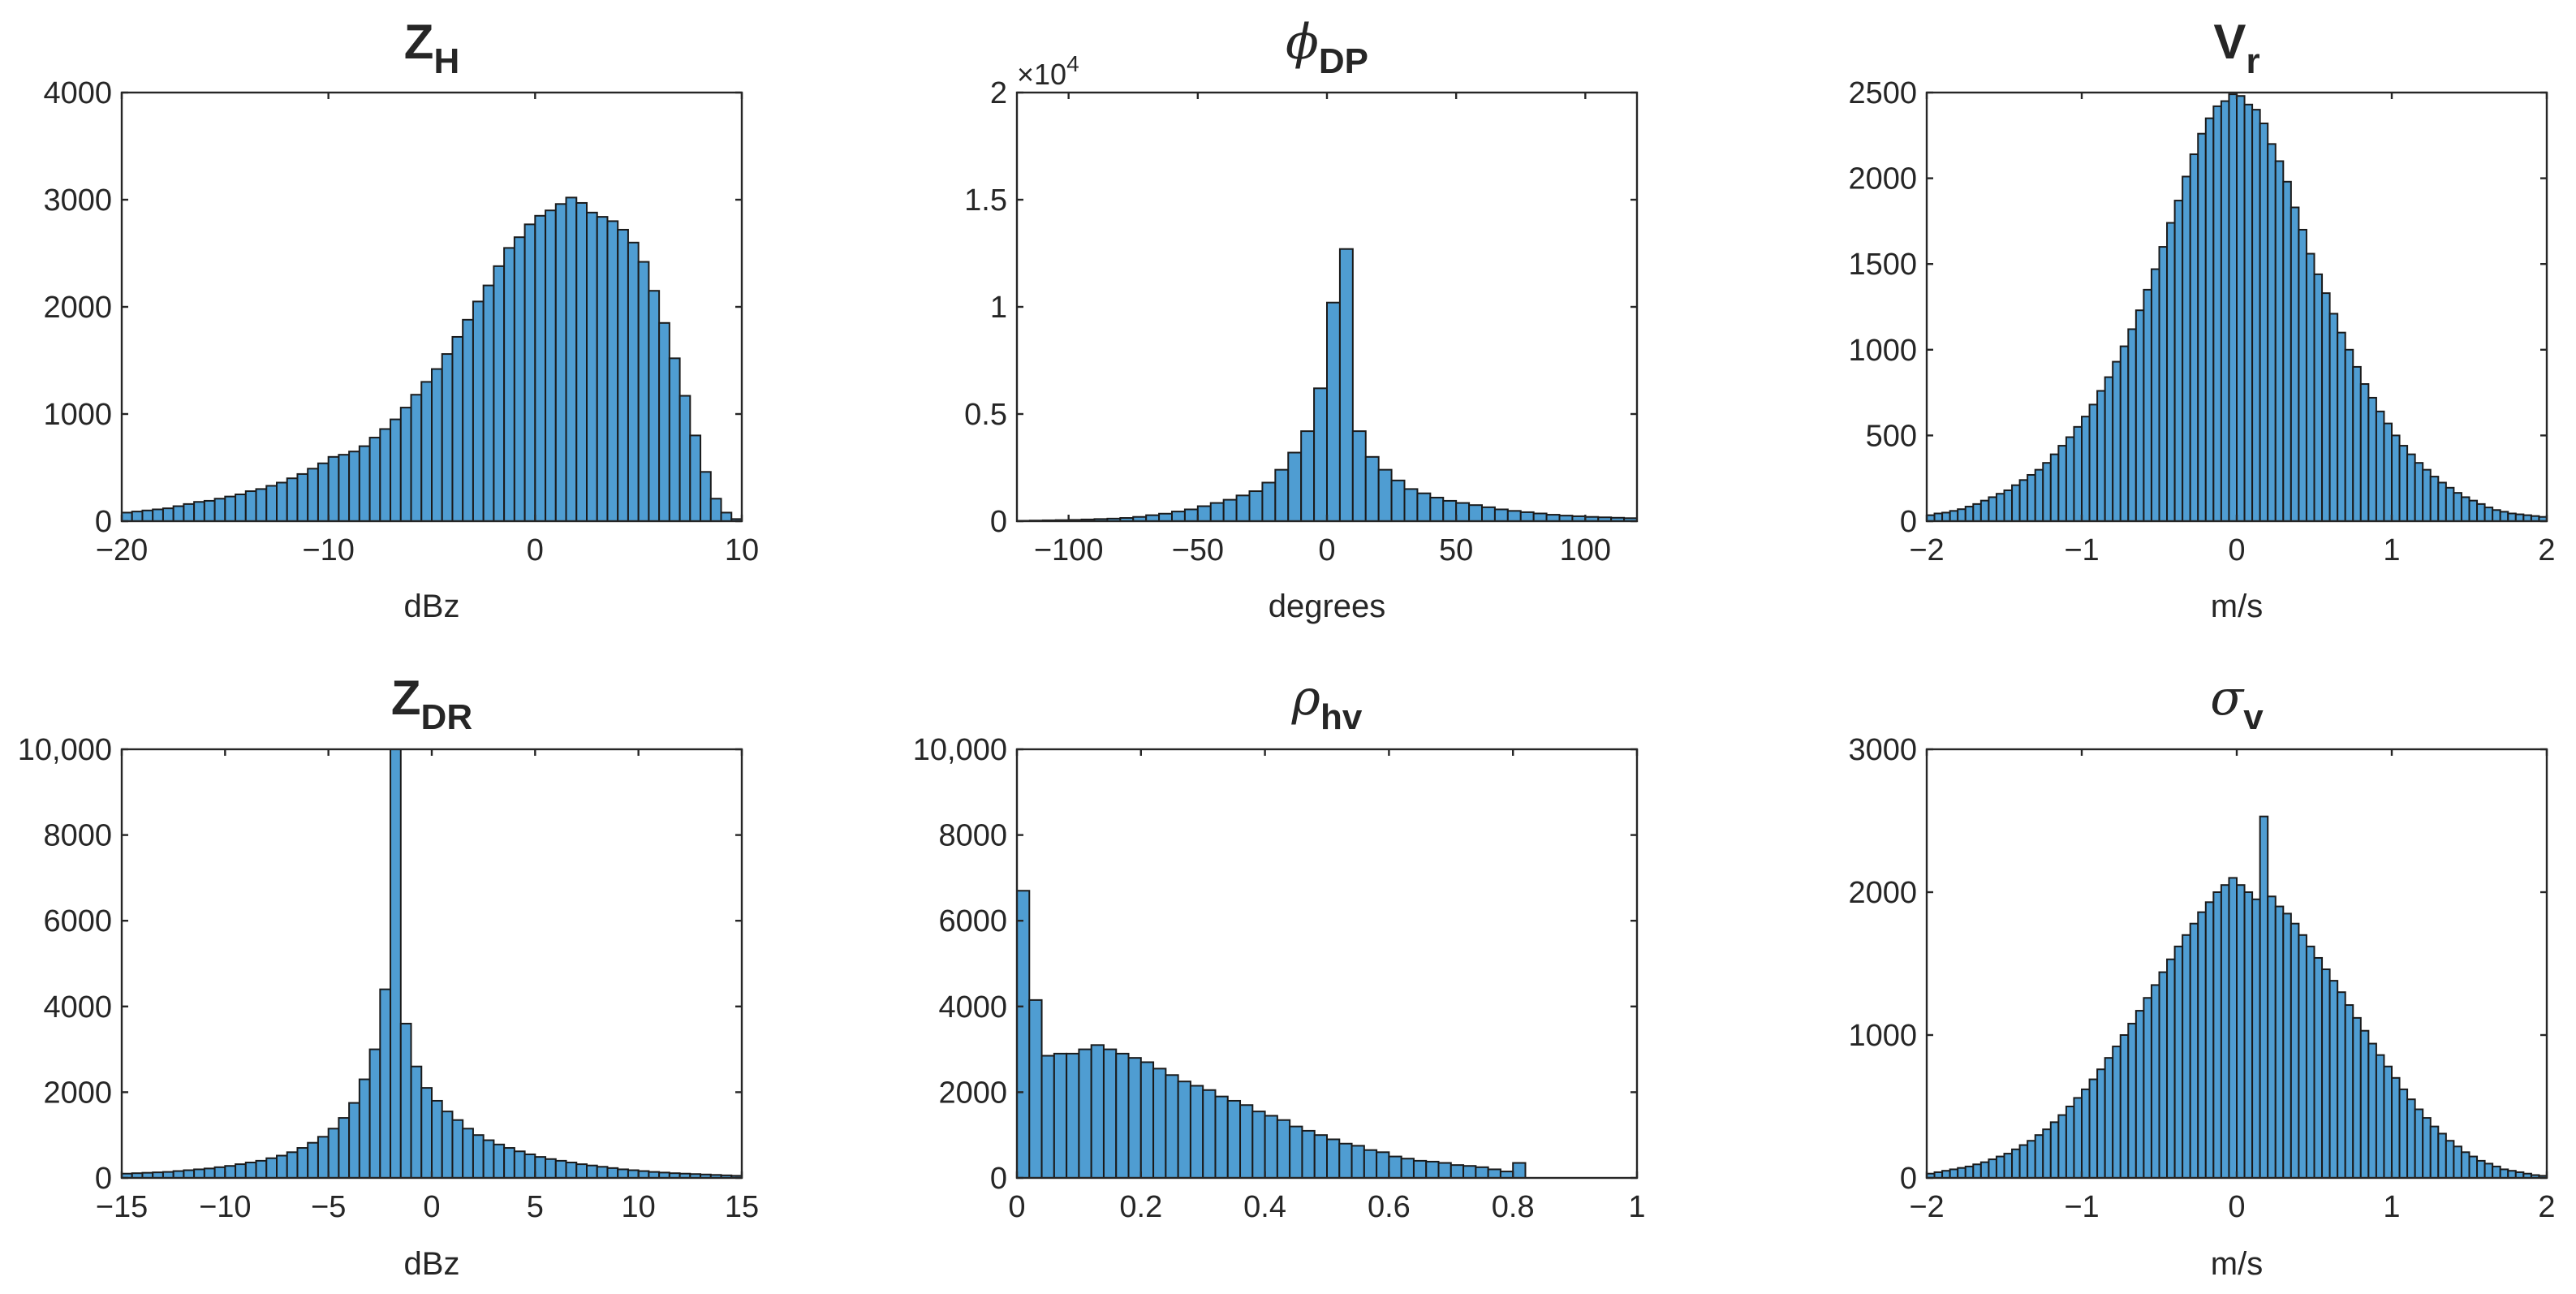 The width and height of the screenshot is (2576, 1294). Describe the element at coordinates (77, 1093) in the screenshot. I see `zdr-ytick-label-1: 2000` at that location.